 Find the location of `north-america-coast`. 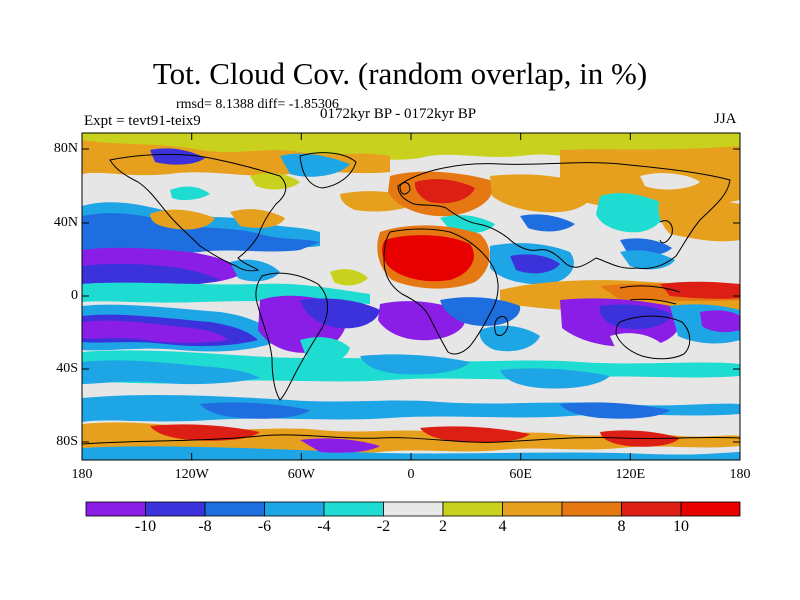

north-america-coast is located at coordinates (198, 212).